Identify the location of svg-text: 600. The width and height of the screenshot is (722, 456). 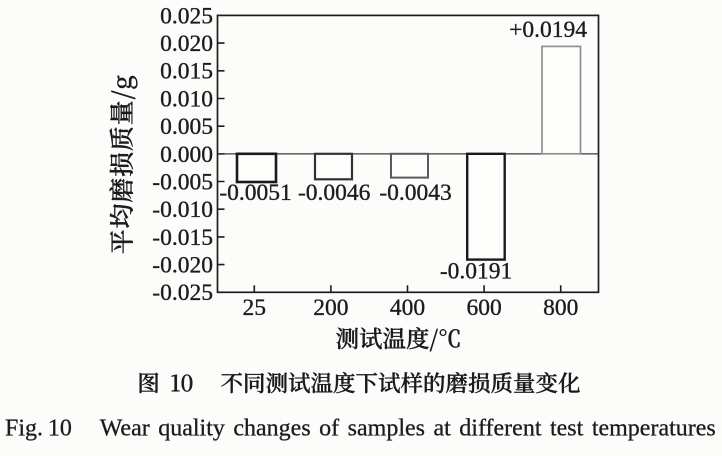
(483, 308).